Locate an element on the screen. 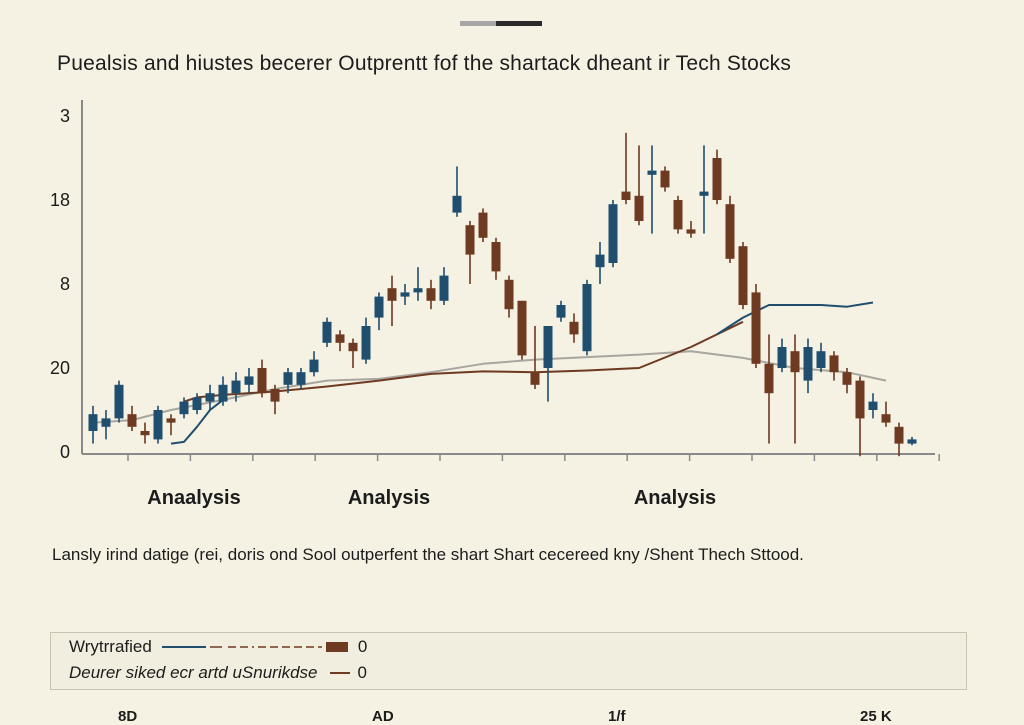 Image resolution: width=1024 pixels, height=725 pixels. section-label-1: Analysis is located at coordinates (389, 498).